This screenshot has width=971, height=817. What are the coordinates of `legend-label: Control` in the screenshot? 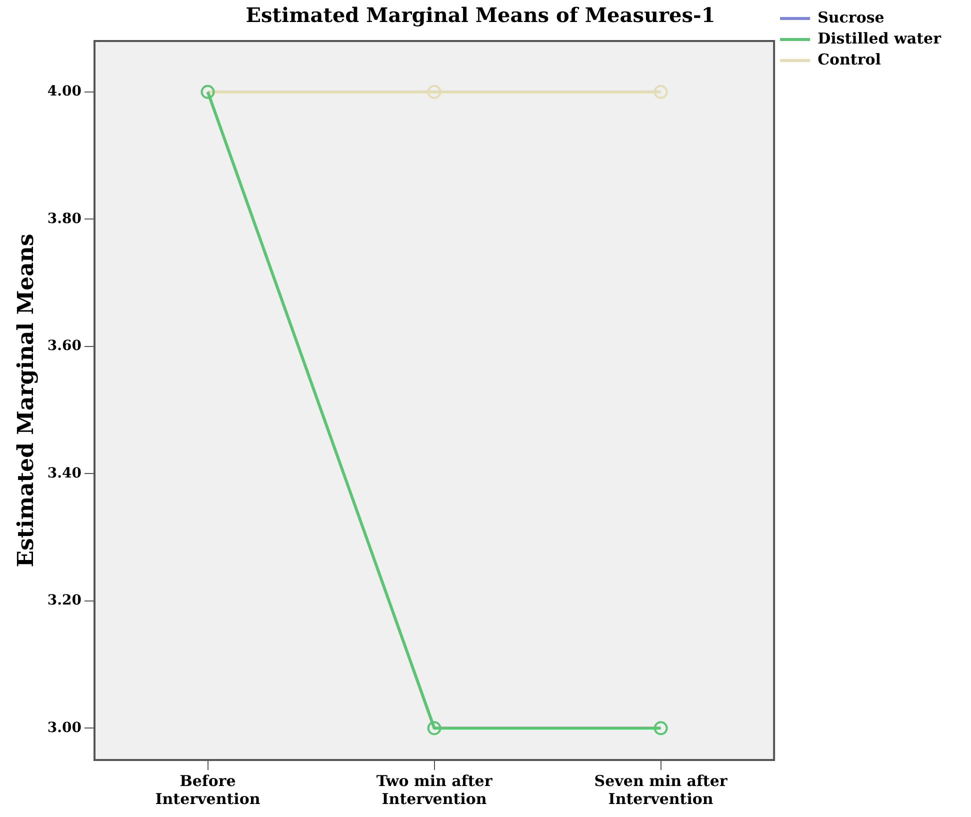 It's located at (850, 59).